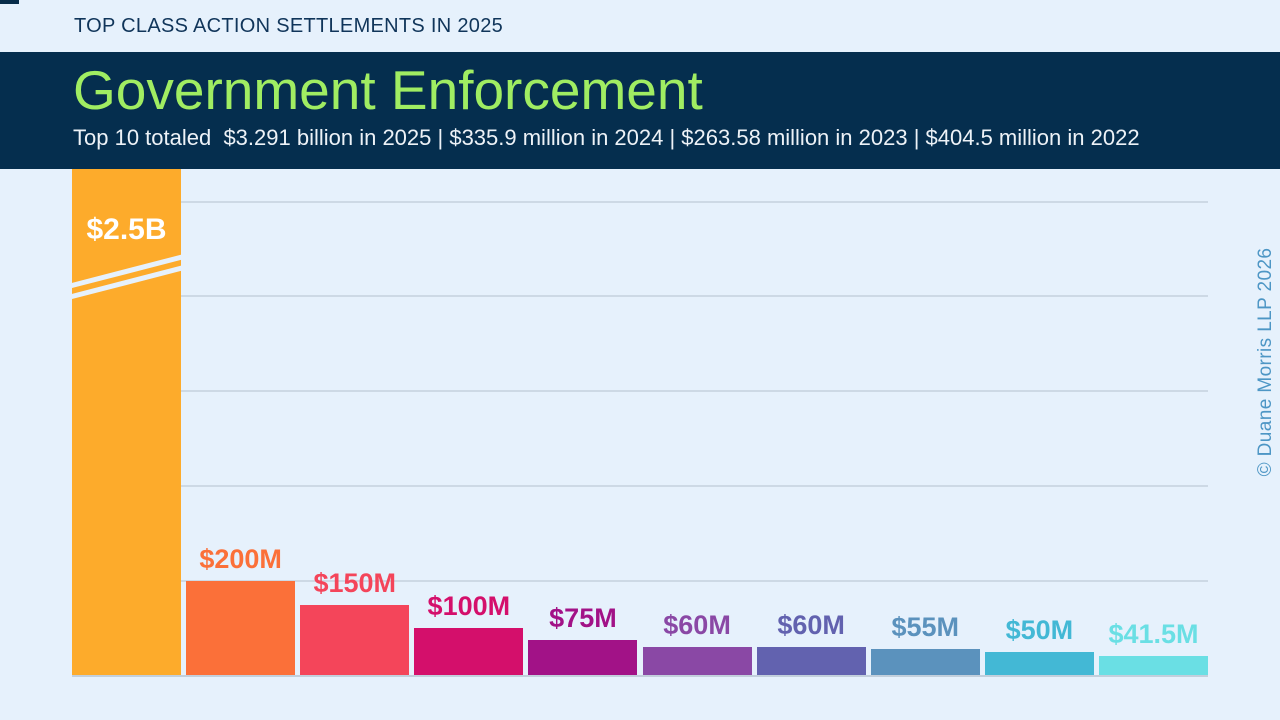  I want to click on chart-bar-column-5: $75M, so click(583, 638).